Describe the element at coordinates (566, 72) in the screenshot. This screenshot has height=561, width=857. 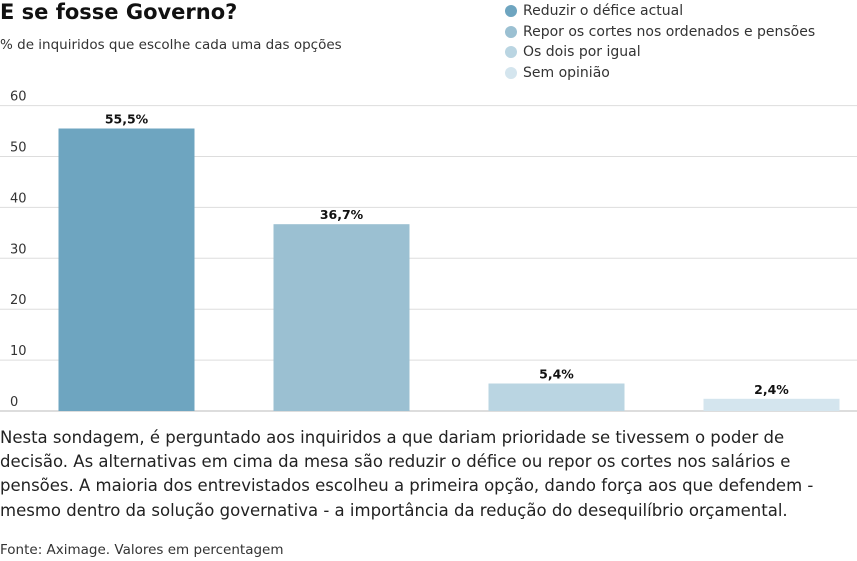
I see `legend-label: Sem opinião` at that location.